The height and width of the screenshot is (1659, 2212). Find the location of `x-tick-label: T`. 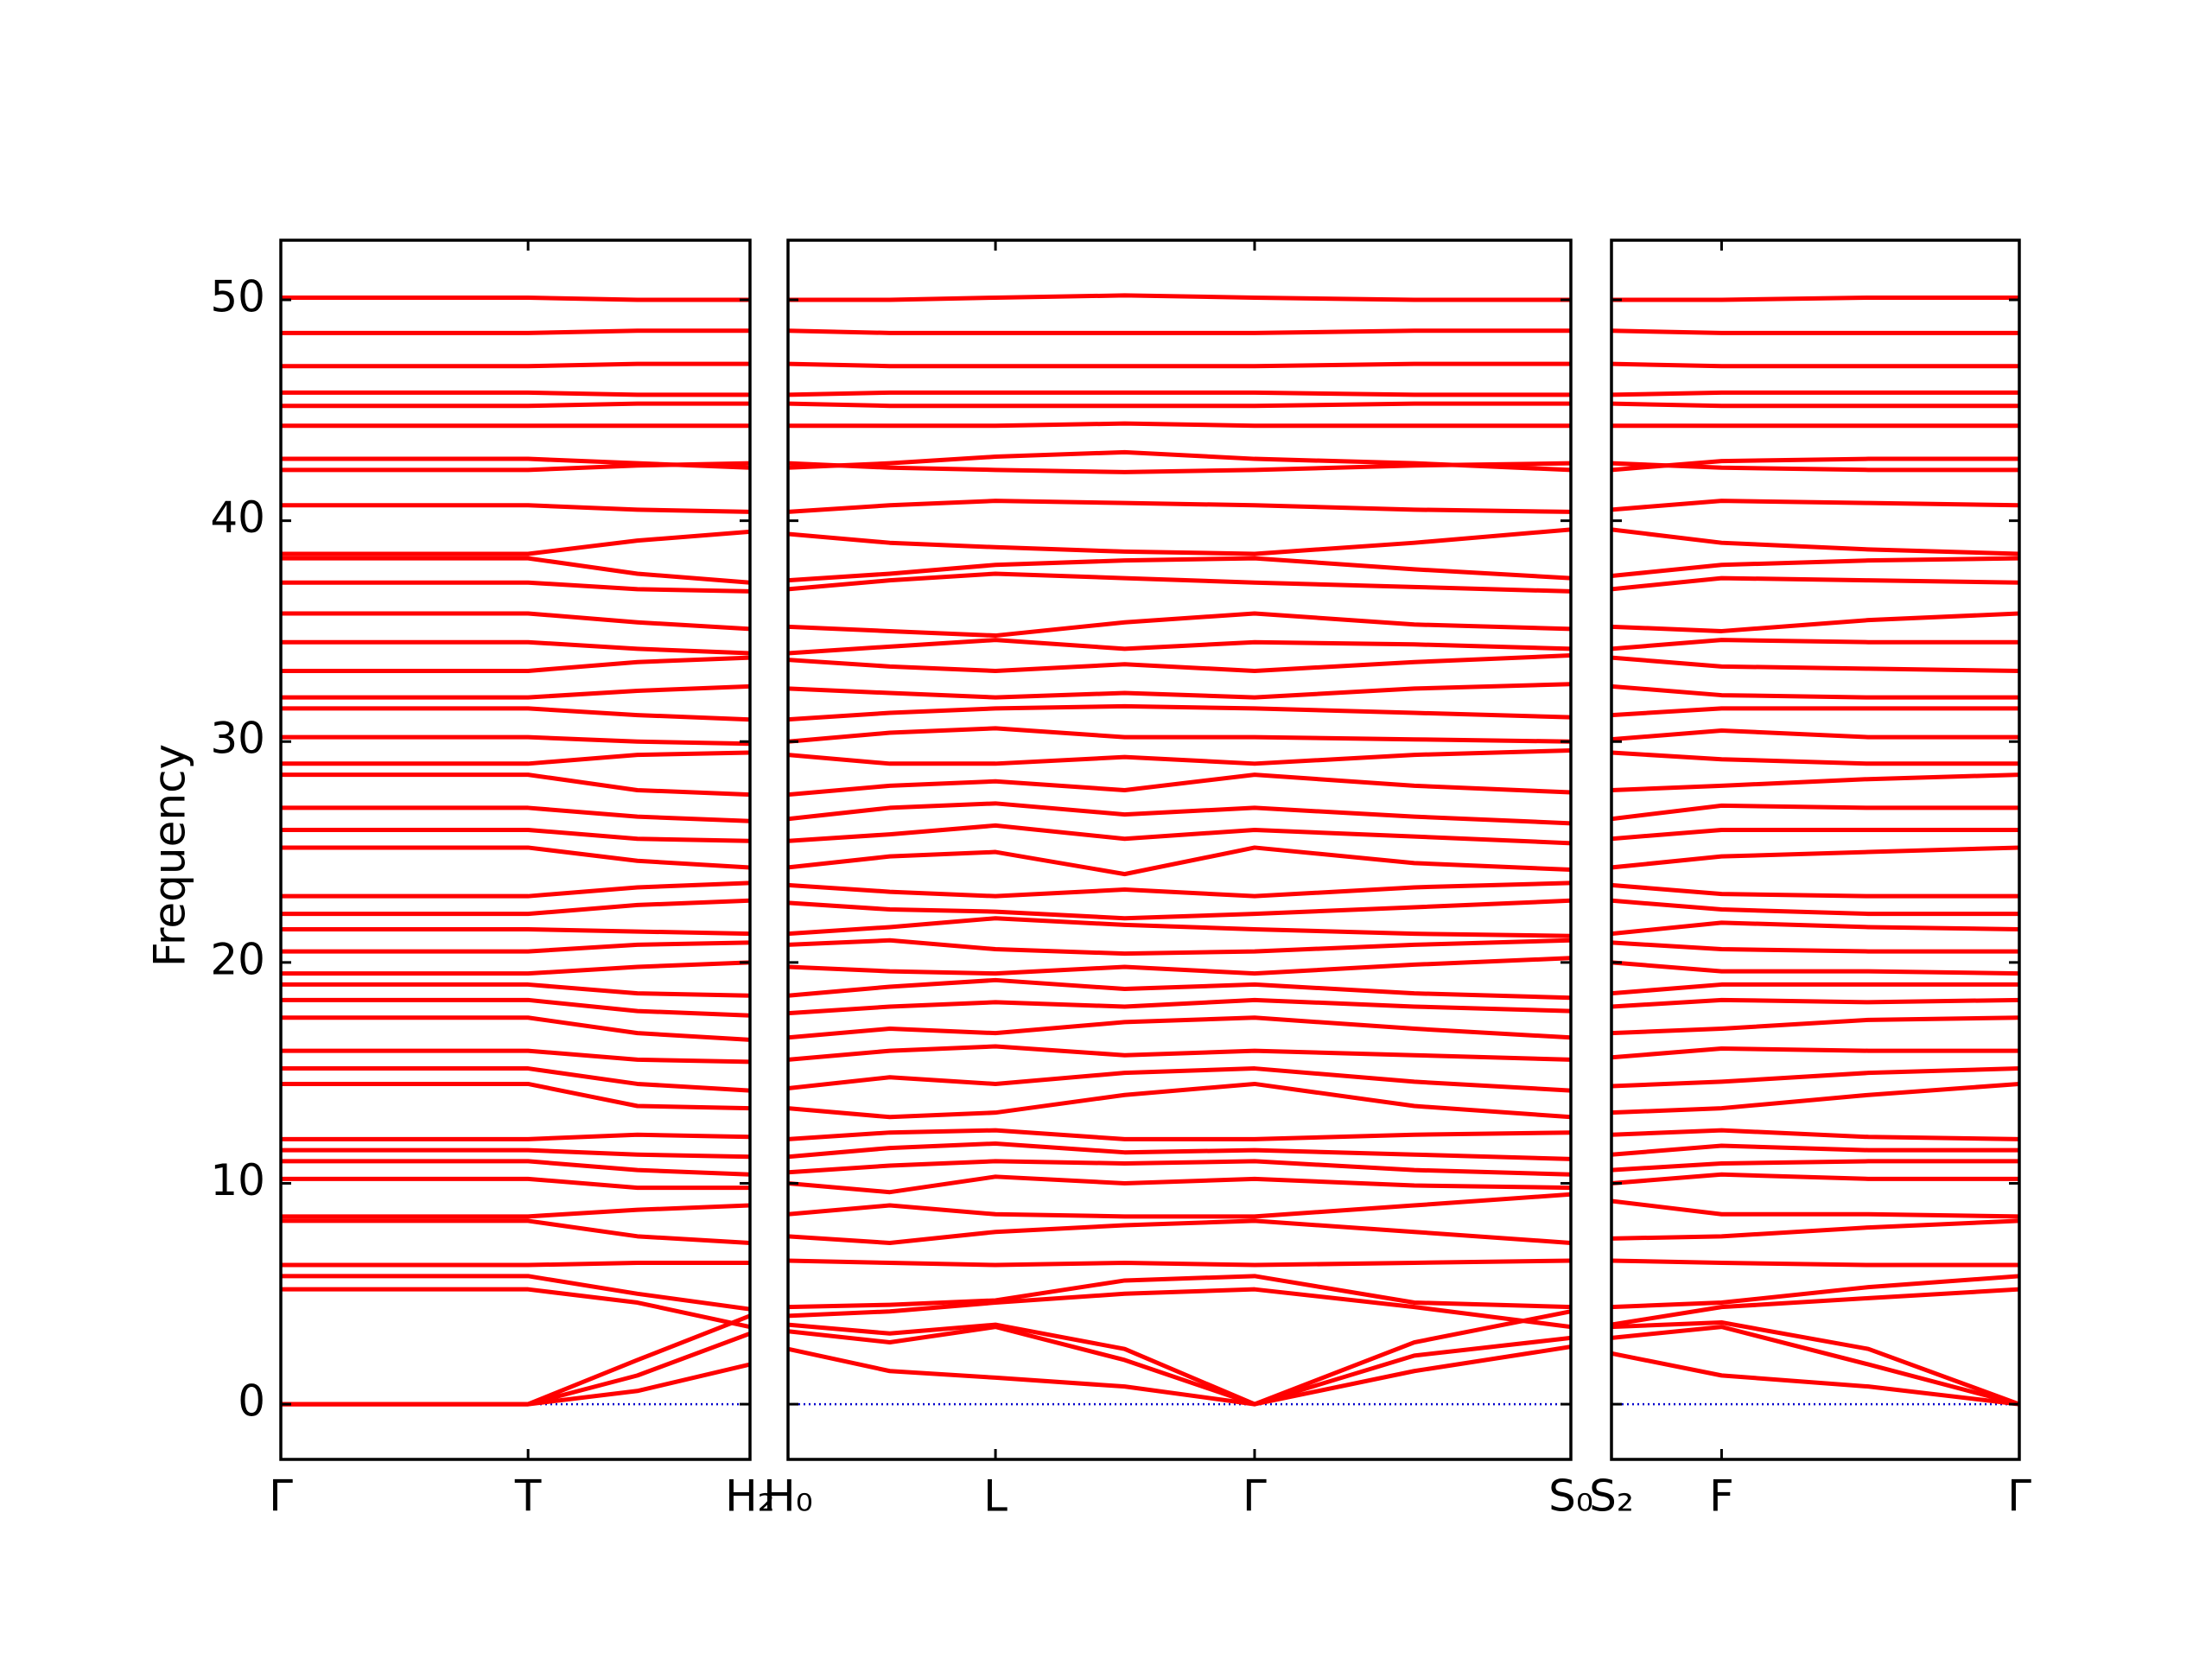

x-tick-label: T is located at coordinates (528, 1496).